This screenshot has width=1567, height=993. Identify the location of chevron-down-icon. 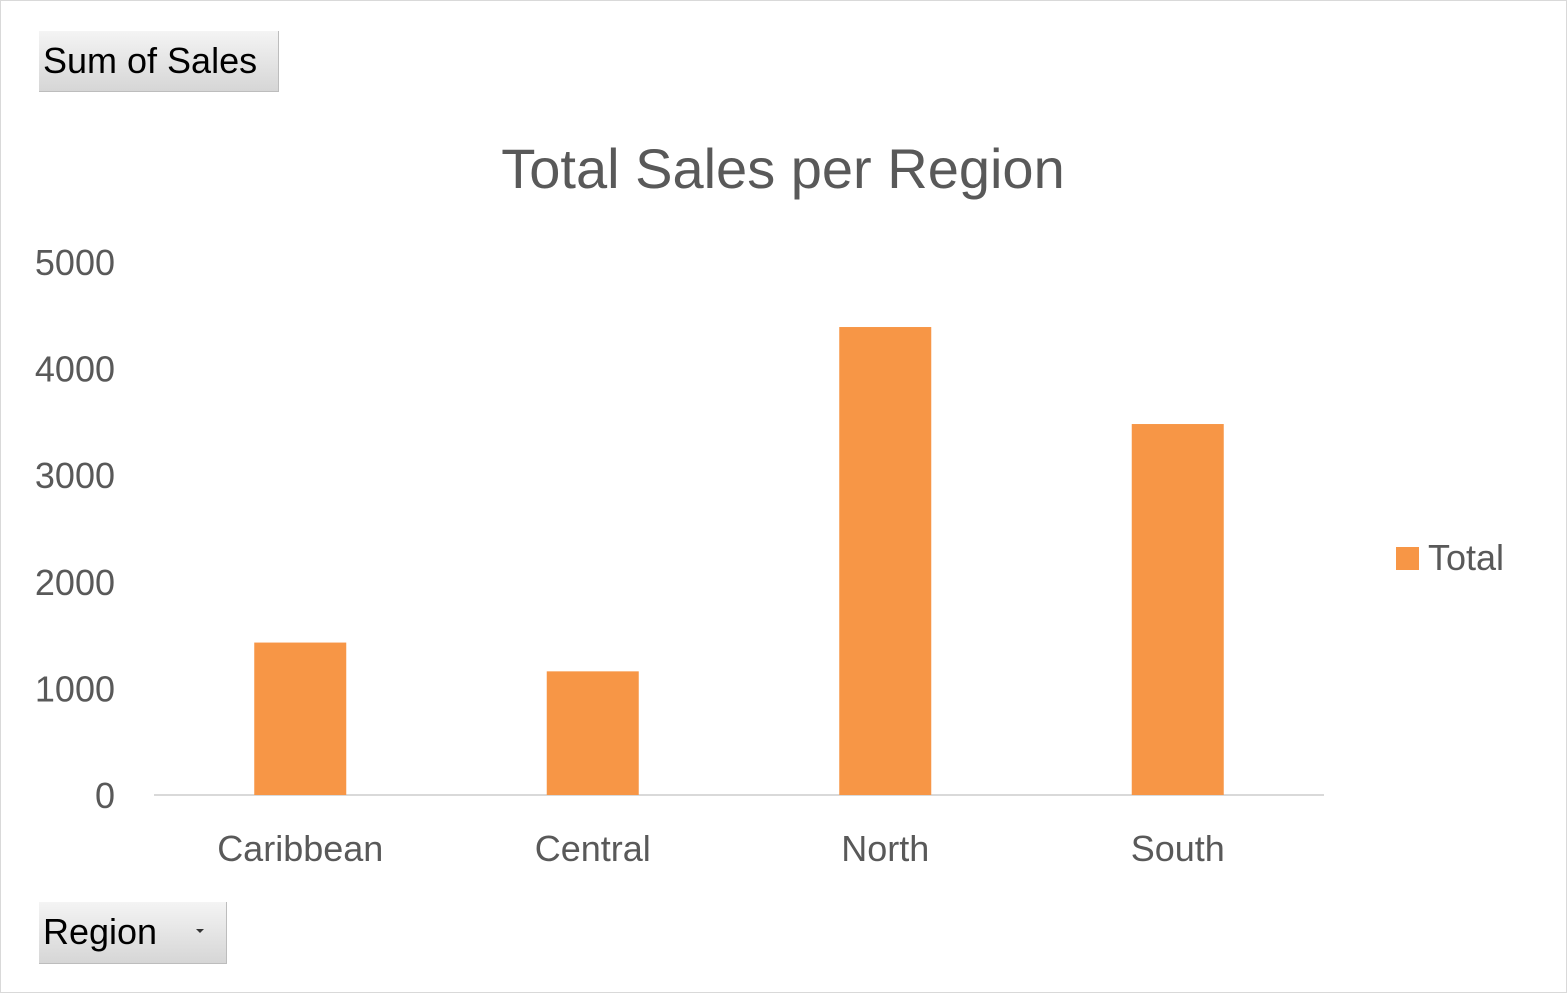
(200, 931).